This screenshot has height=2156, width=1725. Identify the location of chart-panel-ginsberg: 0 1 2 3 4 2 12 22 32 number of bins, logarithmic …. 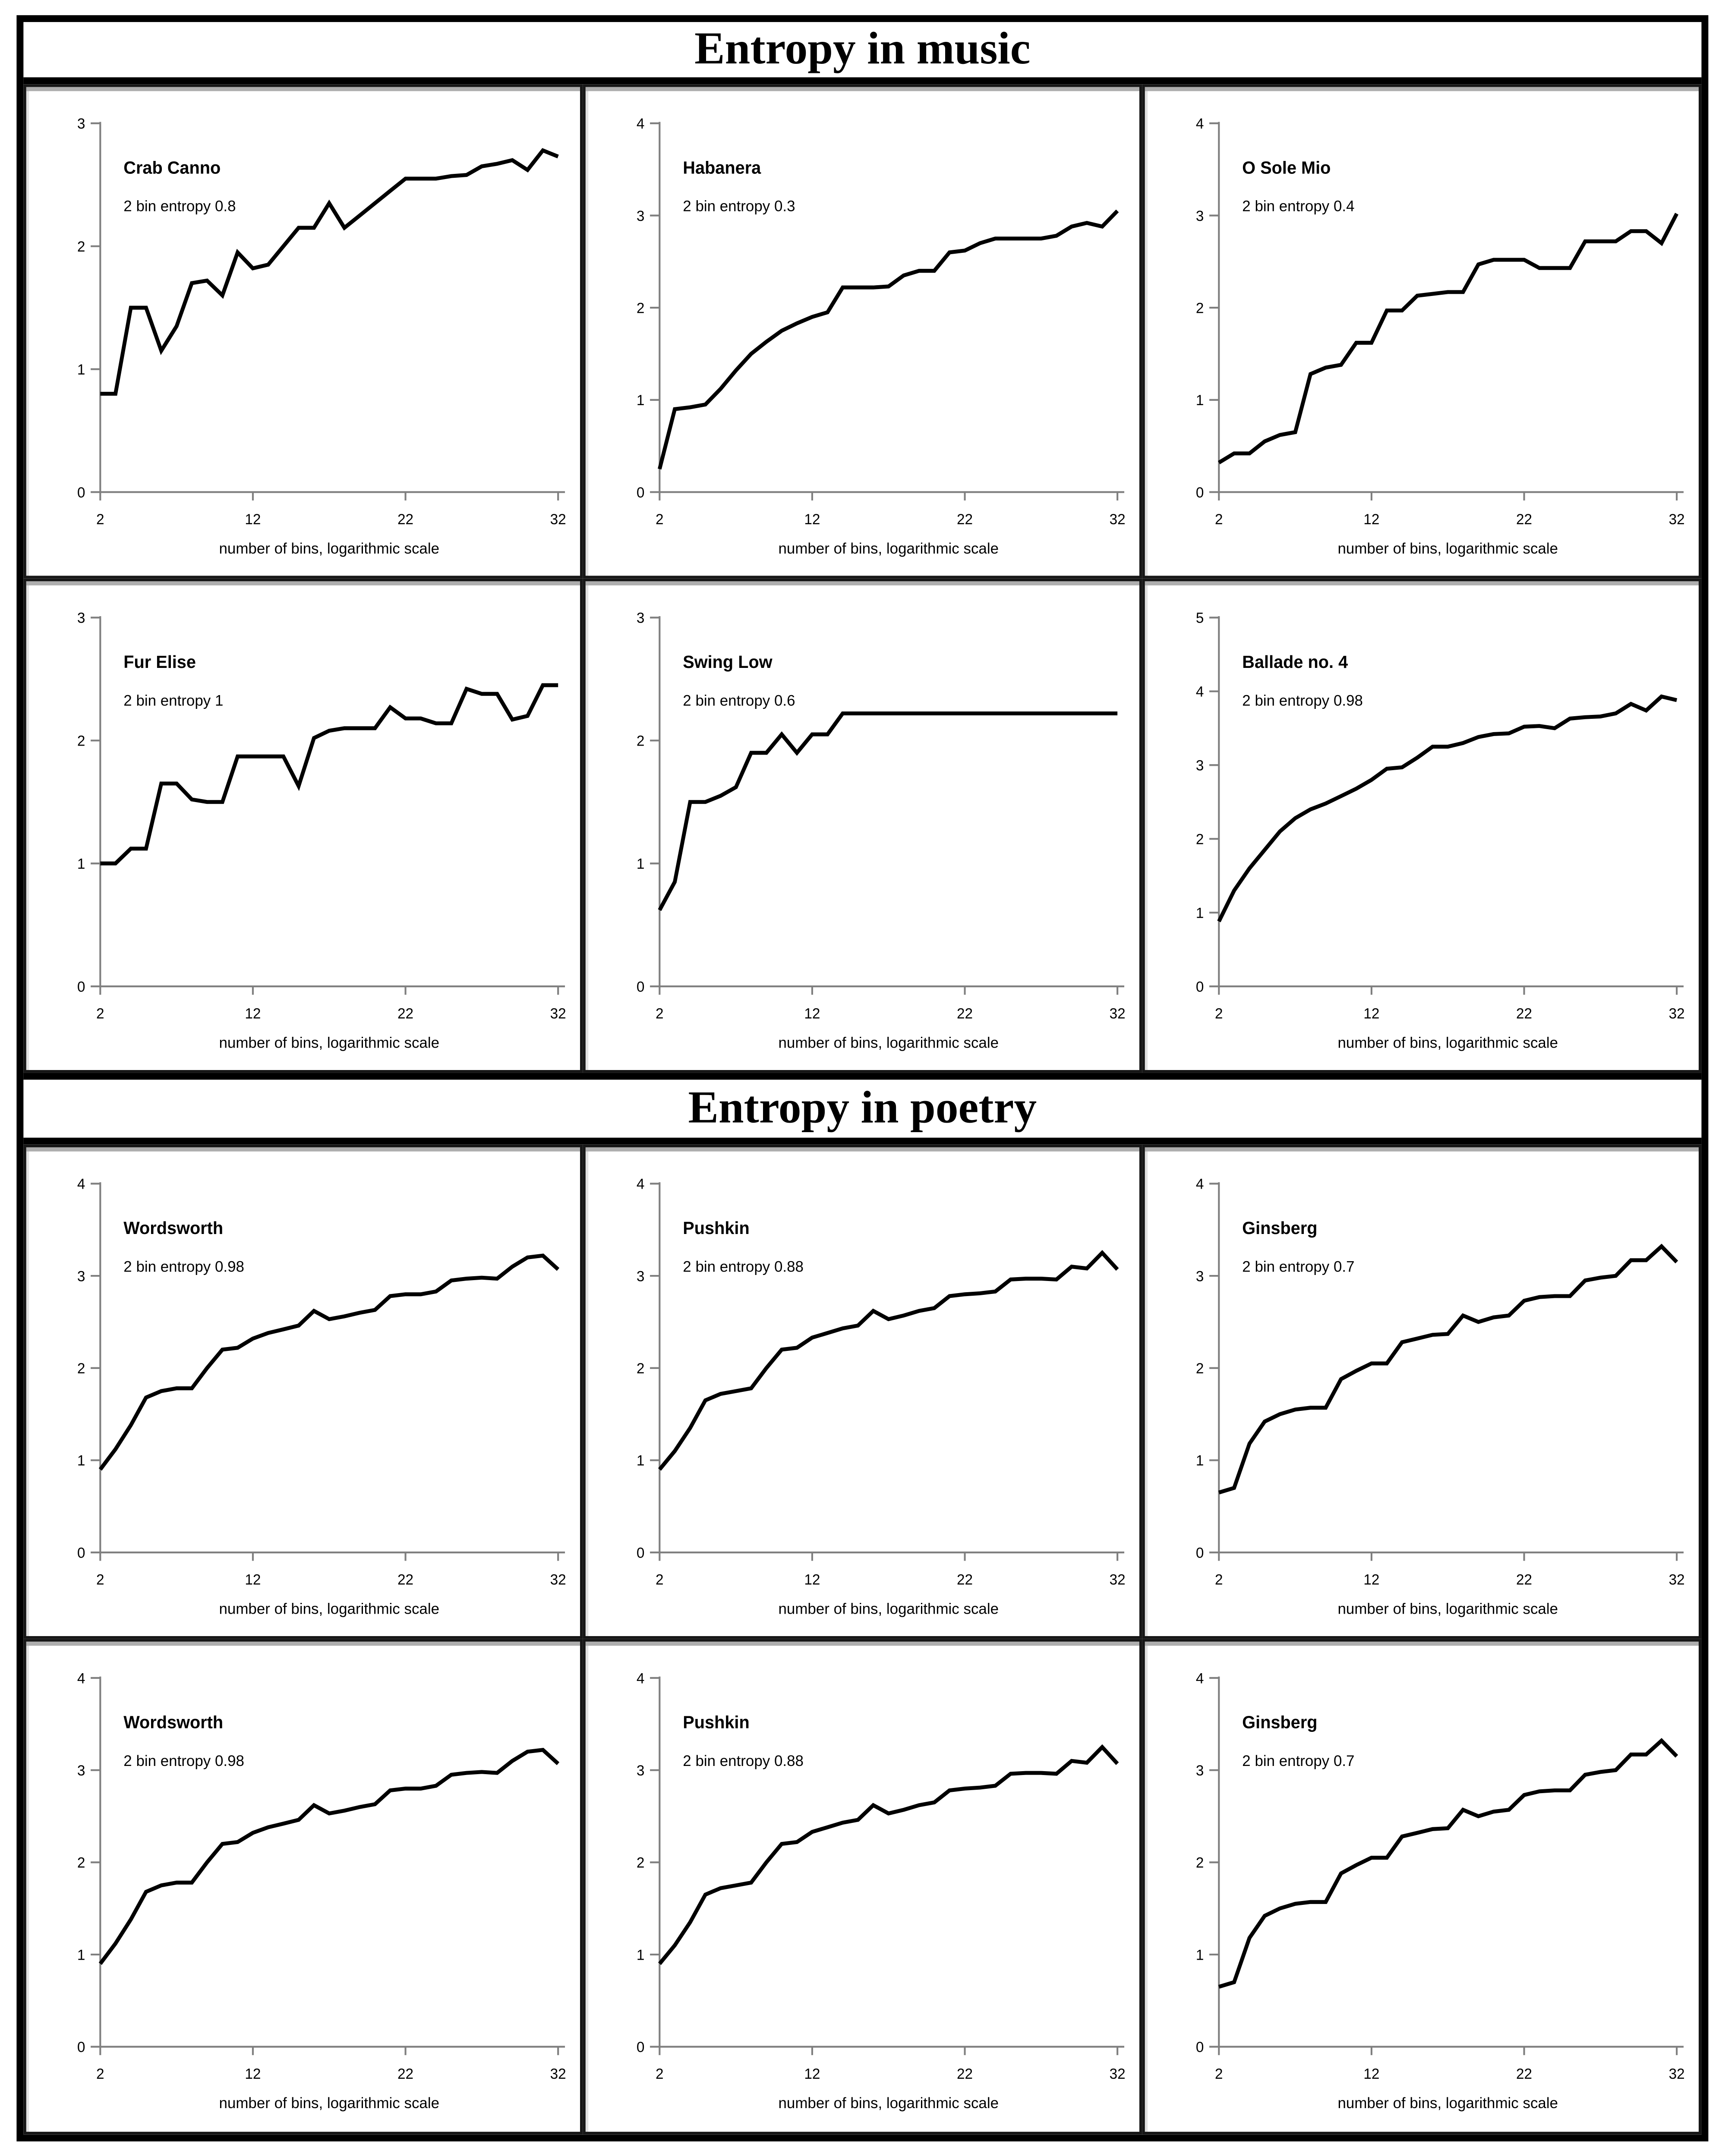
(1422, 1392).